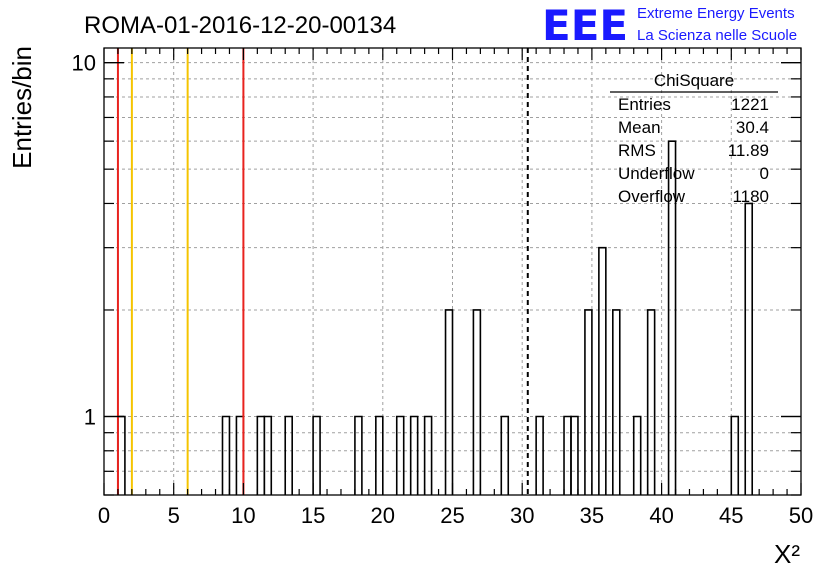 The height and width of the screenshot is (572, 836). What do you see at coordinates (750, 196) in the screenshot?
I see `stats-row-value: 1180` at bounding box center [750, 196].